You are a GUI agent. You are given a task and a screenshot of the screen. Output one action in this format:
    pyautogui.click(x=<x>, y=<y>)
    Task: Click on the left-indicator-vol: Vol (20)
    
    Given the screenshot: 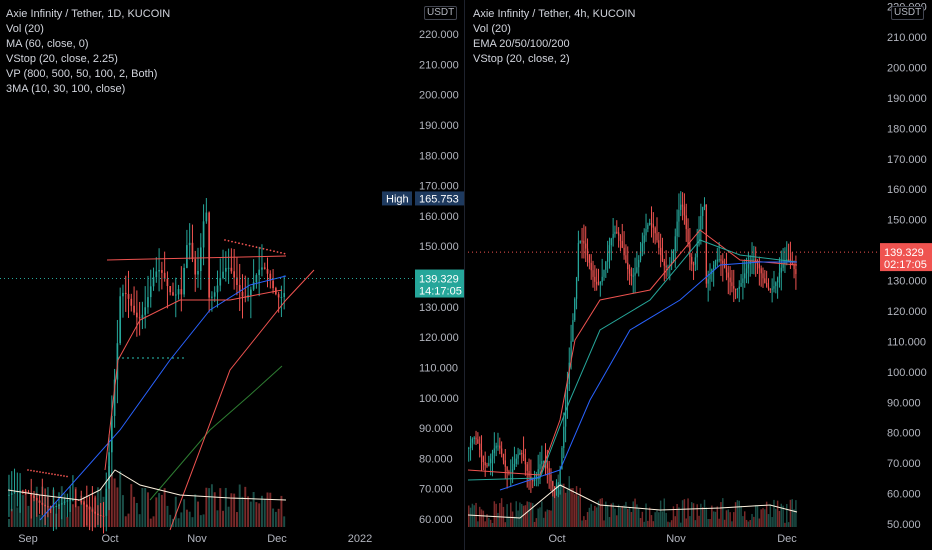 What is the action you would take?
    pyautogui.click(x=25, y=29)
    